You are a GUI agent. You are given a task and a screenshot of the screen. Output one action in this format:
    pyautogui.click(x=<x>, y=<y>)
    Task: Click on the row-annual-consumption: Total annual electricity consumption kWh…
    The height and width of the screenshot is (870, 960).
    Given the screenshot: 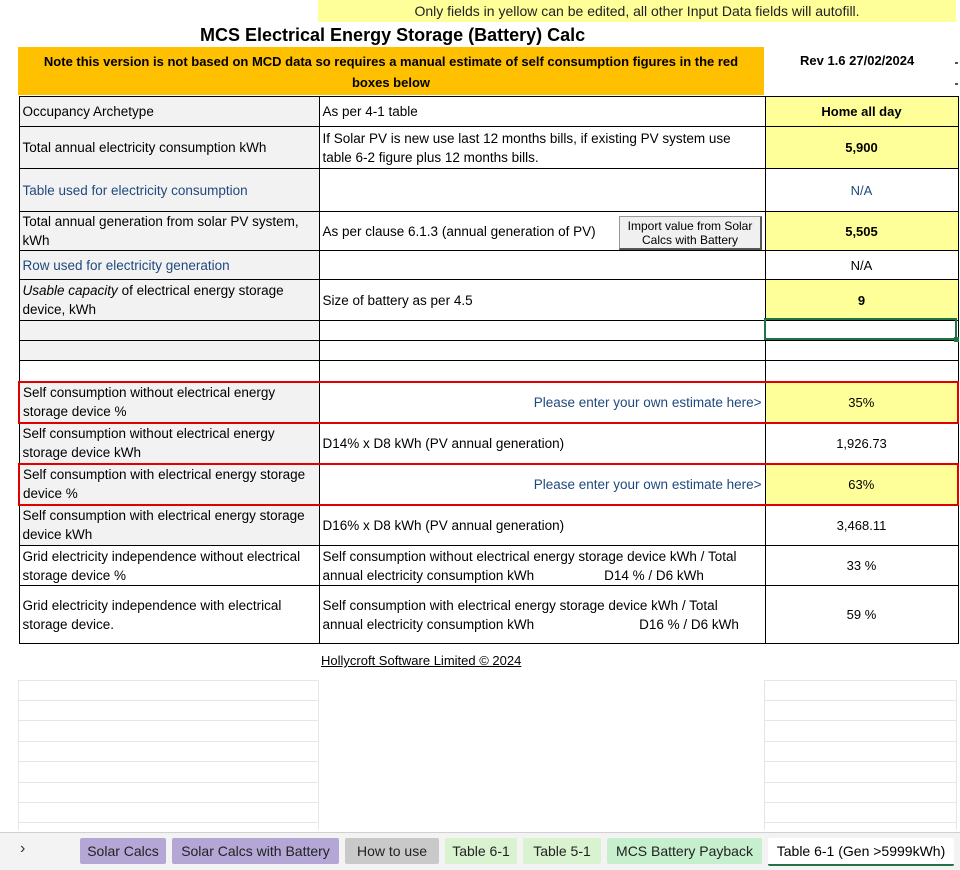 What is the action you would take?
    pyautogui.click(x=488, y=147)
    